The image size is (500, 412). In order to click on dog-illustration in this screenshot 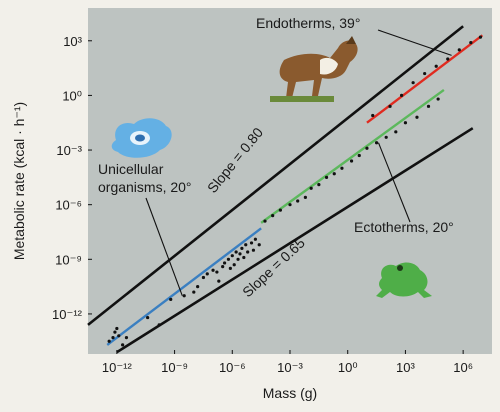, I will do `click(314, 69)`.